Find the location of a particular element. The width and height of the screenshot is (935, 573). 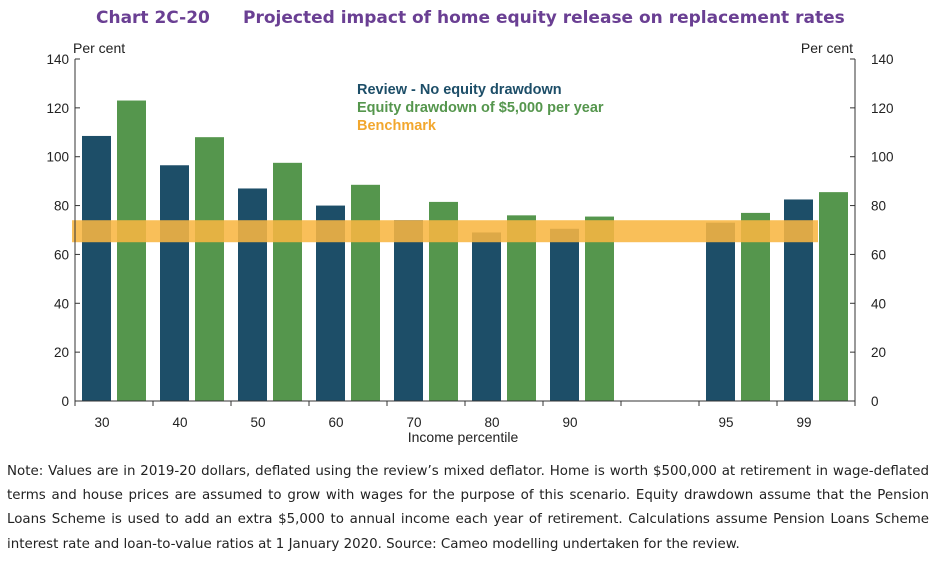

x-tick-label: 40 is located at coordinates (179, 422).